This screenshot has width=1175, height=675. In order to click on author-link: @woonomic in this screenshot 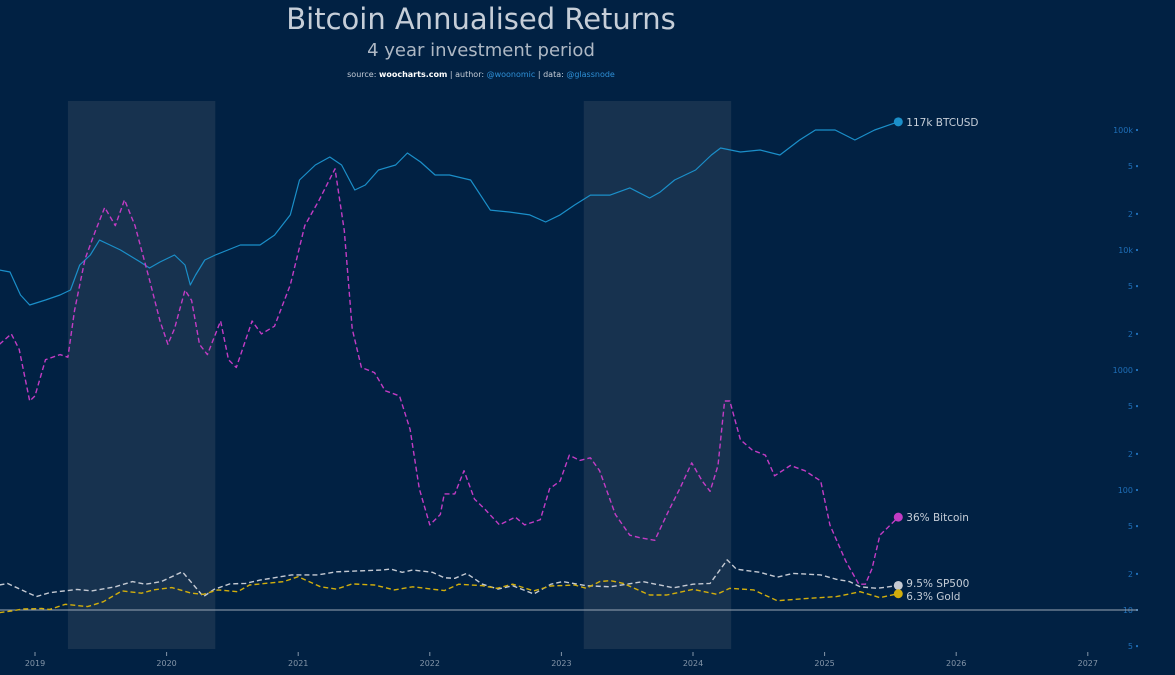, I will do `click(511, 74)`.